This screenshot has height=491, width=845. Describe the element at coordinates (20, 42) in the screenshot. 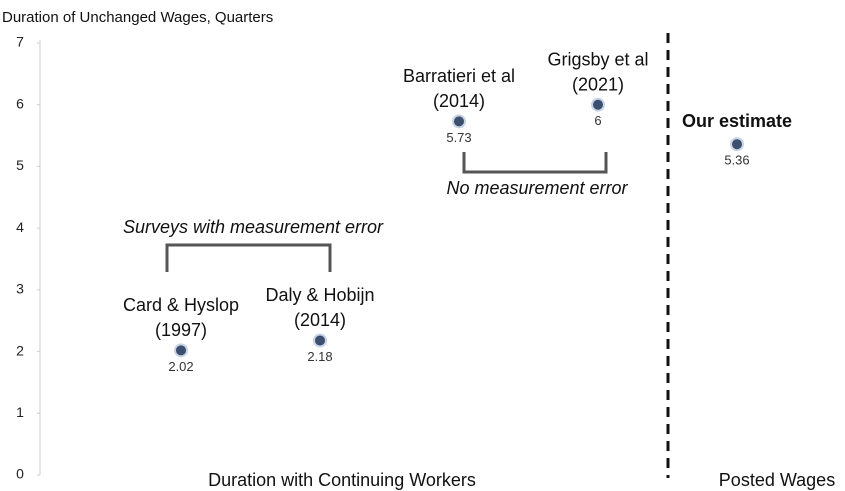

I see `y-tick-label: 7` at that location.